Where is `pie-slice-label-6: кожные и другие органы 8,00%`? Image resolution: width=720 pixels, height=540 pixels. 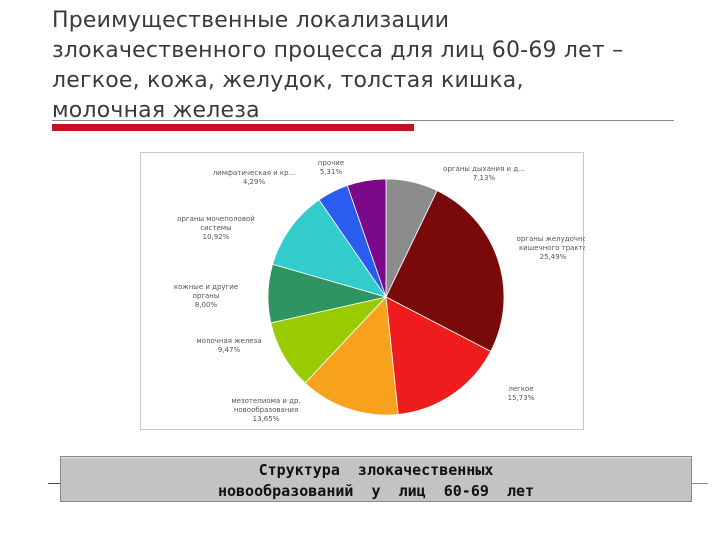 pie-slice-label-6: кожные и другие органы 8,00% is located at coordinates (206, 296).